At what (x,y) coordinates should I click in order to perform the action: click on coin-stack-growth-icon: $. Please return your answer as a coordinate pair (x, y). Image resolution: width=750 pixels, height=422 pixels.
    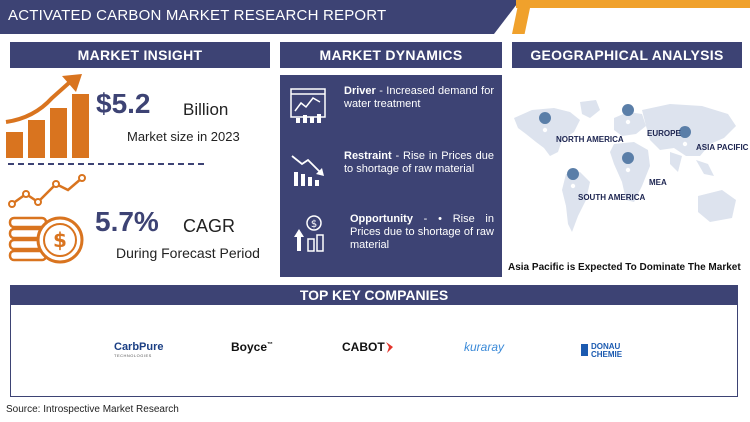
    Looking at the image, I should click on (47, 219).